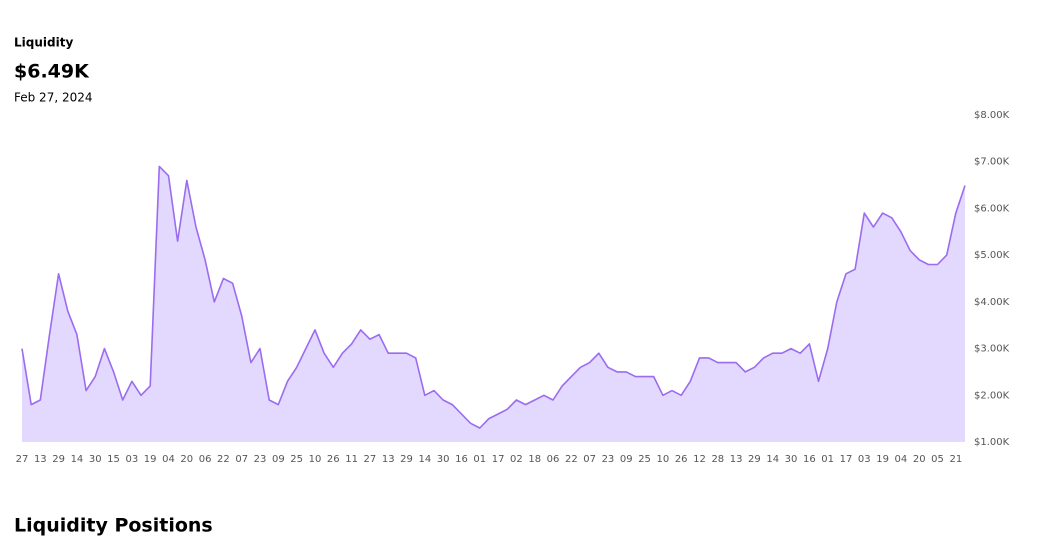 The height and width of the screenshot is (544, 1061). I want to click on y-tick-label: $3.00K, so click(992, 349).